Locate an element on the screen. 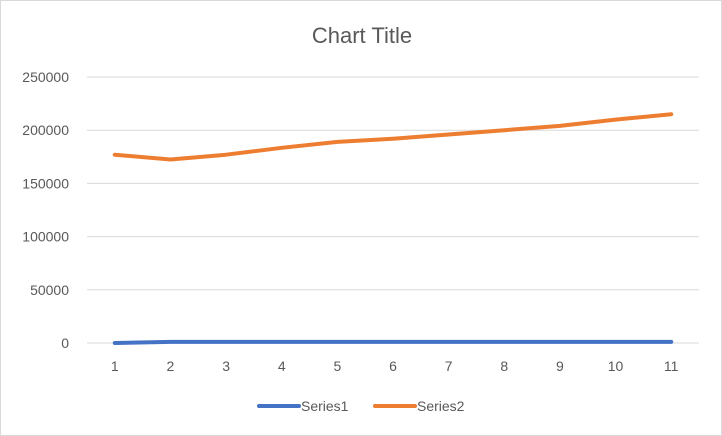  x-tick-label: 5 is located at coordinates (337, 366).